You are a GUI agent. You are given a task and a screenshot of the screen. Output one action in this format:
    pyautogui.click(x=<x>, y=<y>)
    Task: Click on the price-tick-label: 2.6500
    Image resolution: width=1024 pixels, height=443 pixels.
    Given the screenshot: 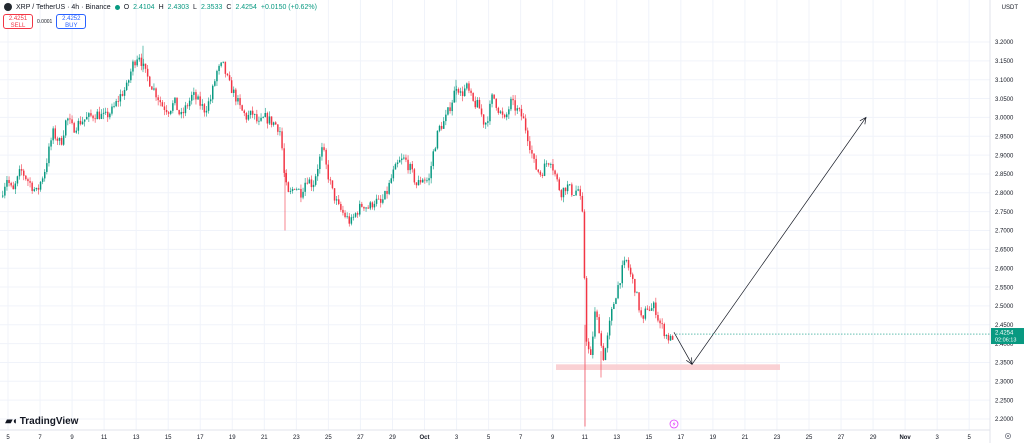 What is the action you would take?
    pyautogui.click(x=1004, y=251)
    